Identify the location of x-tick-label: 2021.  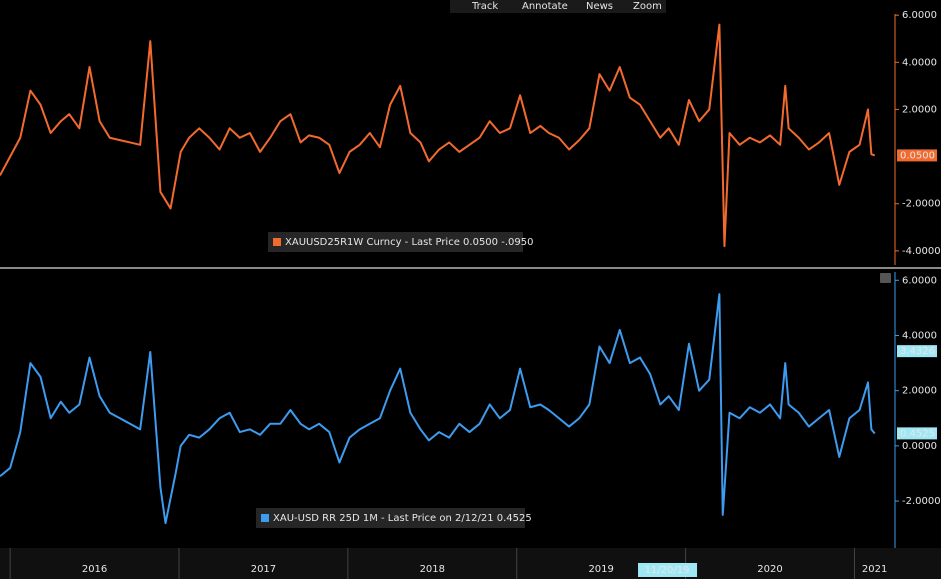
(874, 569).